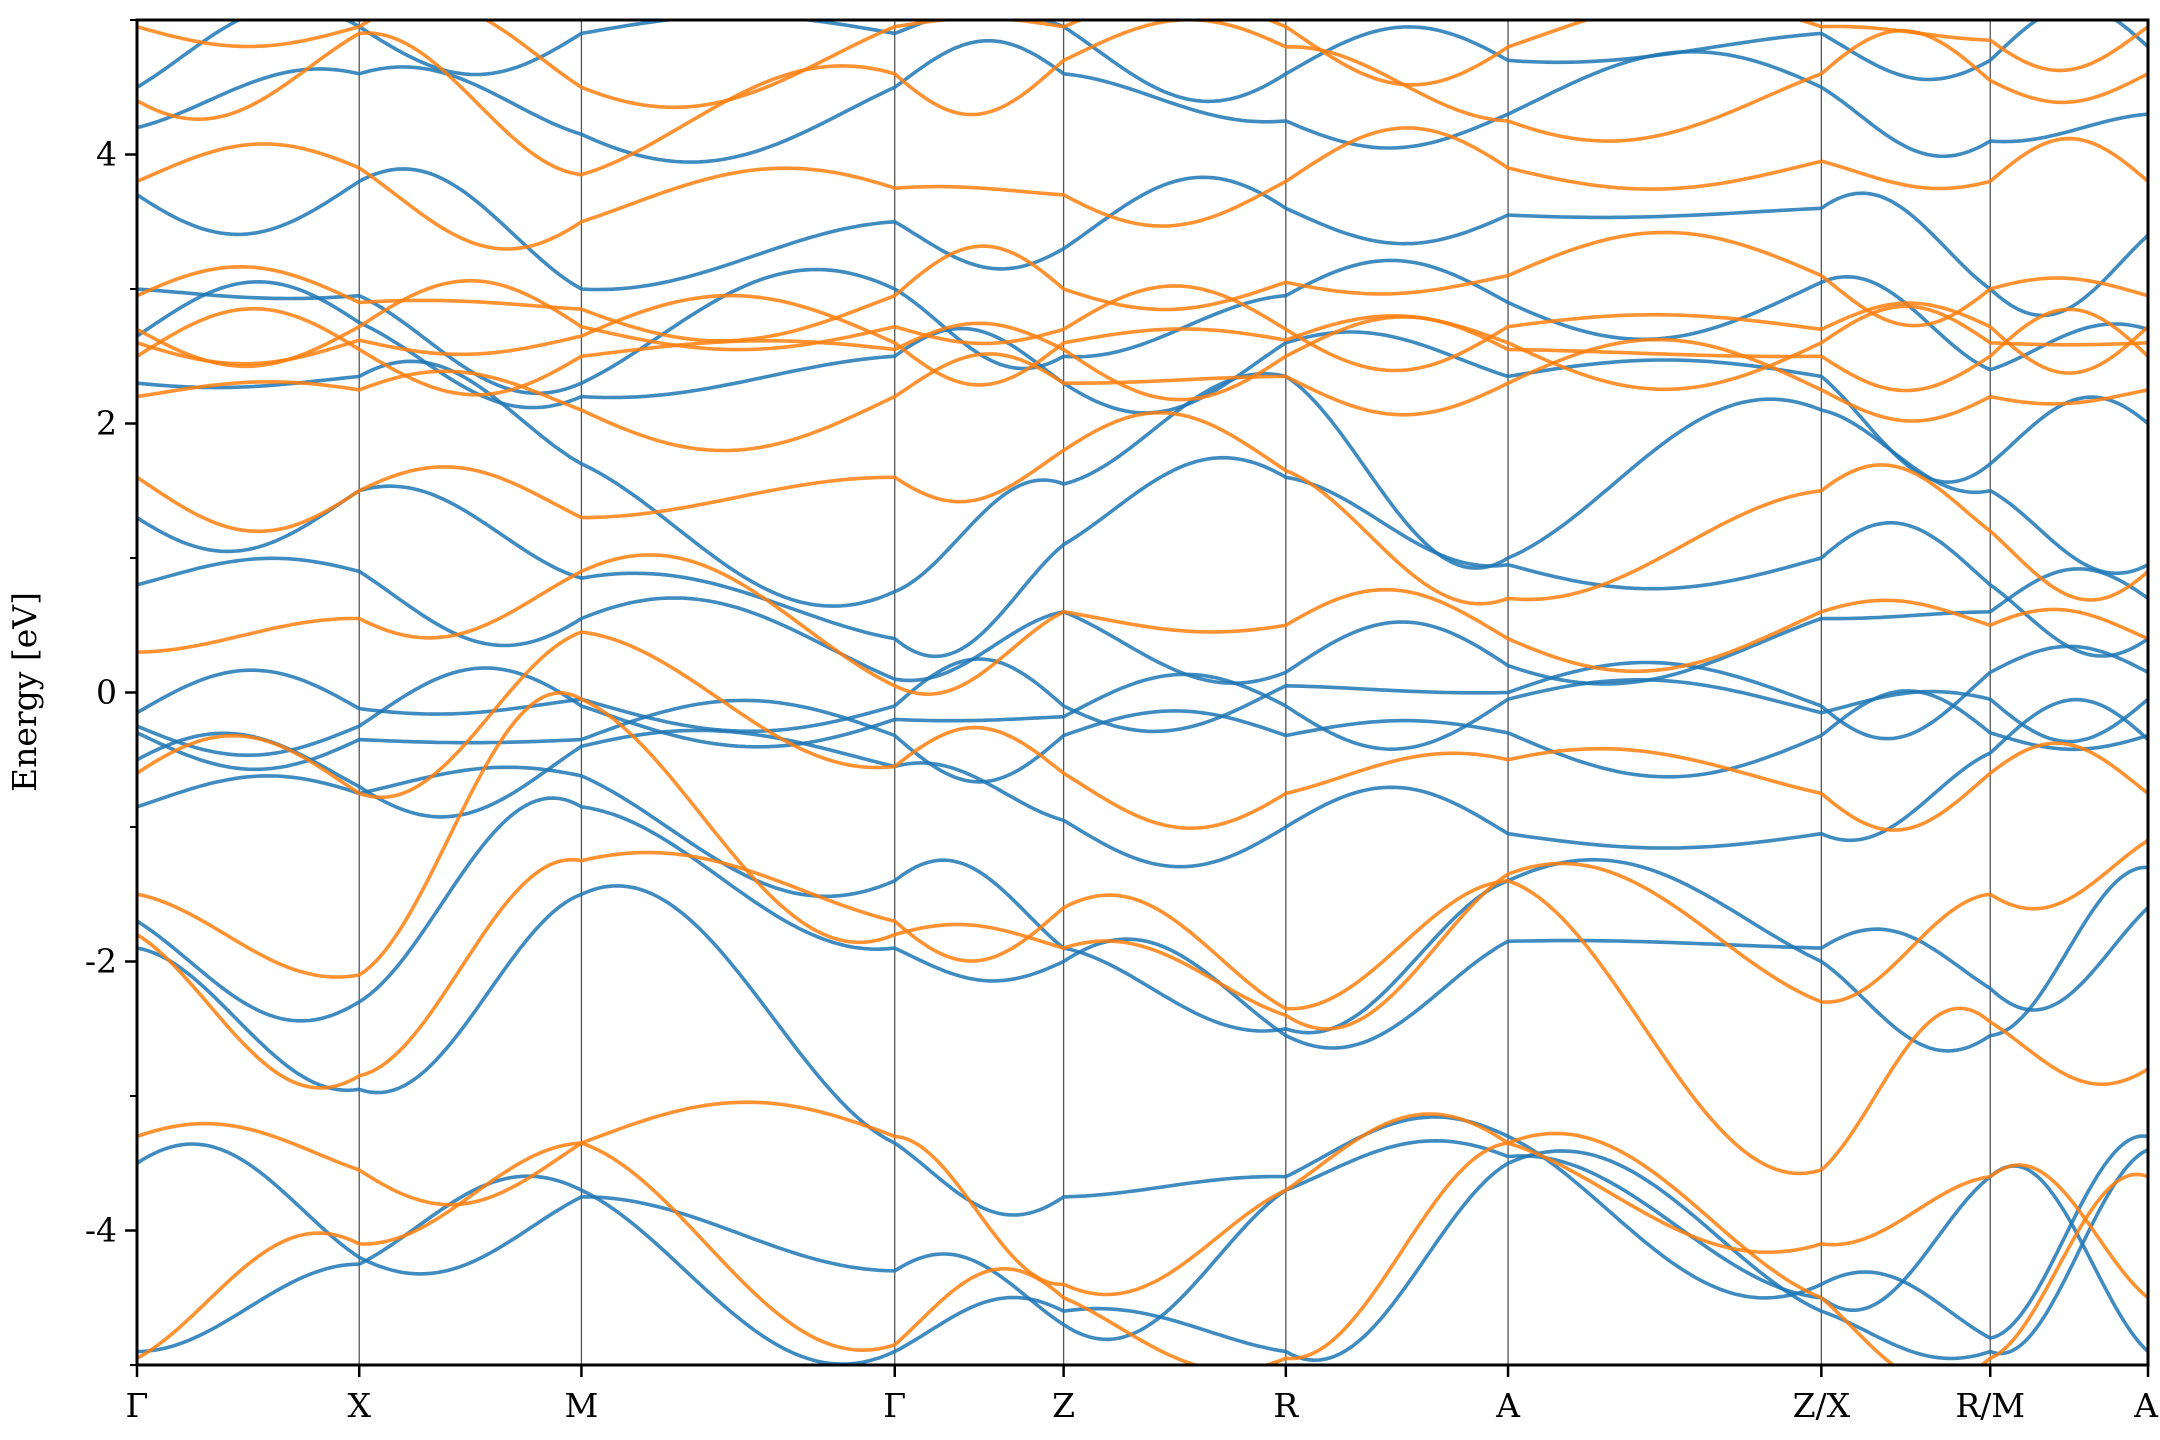 The image size is (2160, 1440). I want to click on y-tick-label: 4, so click(106, 154).